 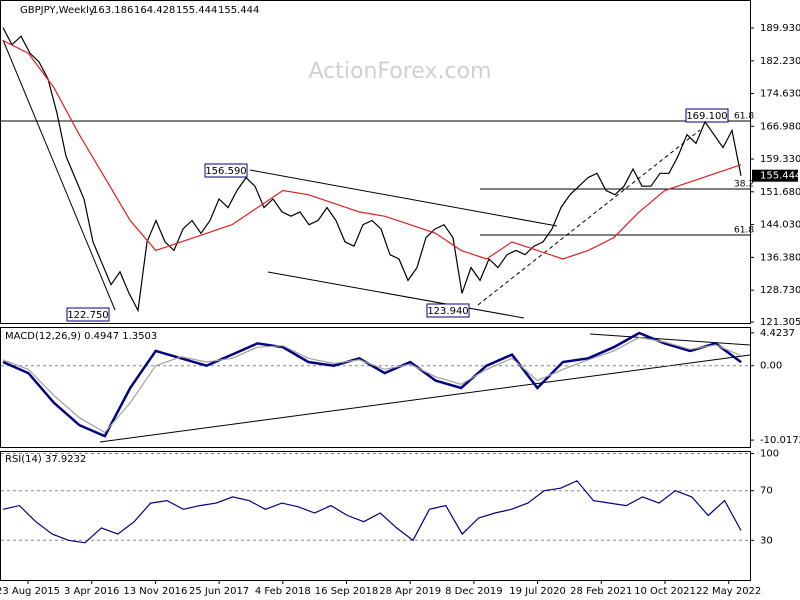 I want to click on macd-label: MACD(12,26,9) 0.4947 1.3503, so click(x=81, y=336).